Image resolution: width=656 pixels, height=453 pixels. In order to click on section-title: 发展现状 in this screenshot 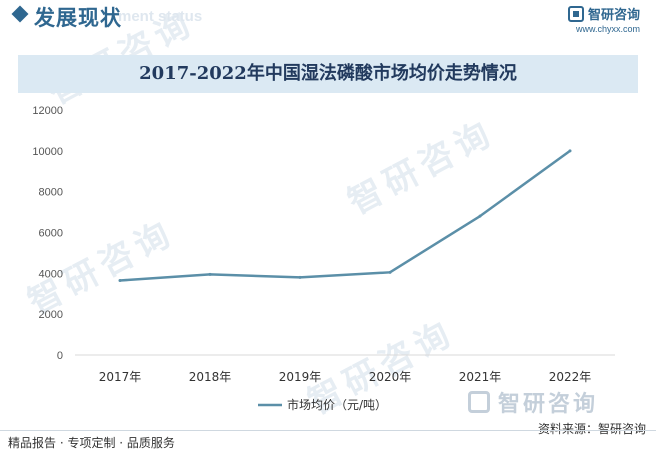, I will do `click(78, 18)`.